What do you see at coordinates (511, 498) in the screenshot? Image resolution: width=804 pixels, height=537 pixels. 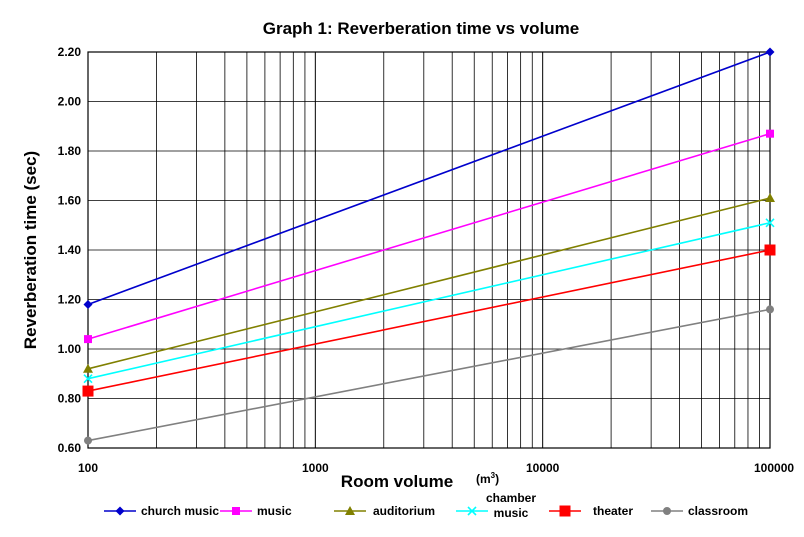 I see `legend-label-line: chamber` at bounding box center [511, 498].